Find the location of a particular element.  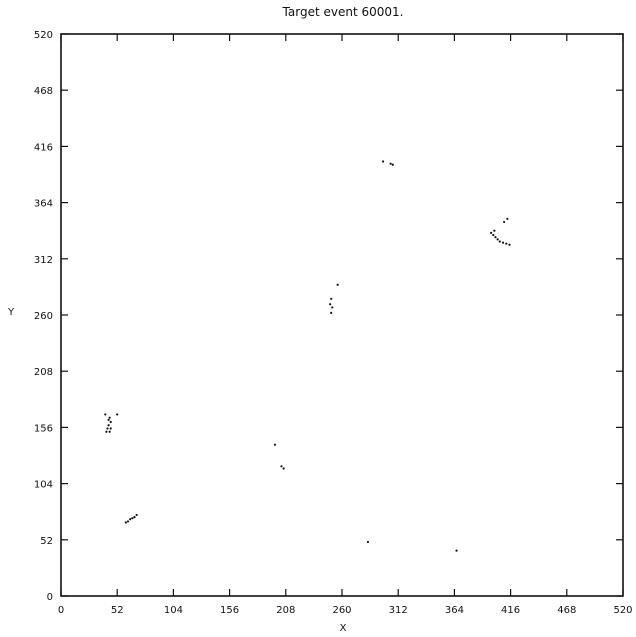

x-tick-label: 104 is located at coordinates (173, 610).